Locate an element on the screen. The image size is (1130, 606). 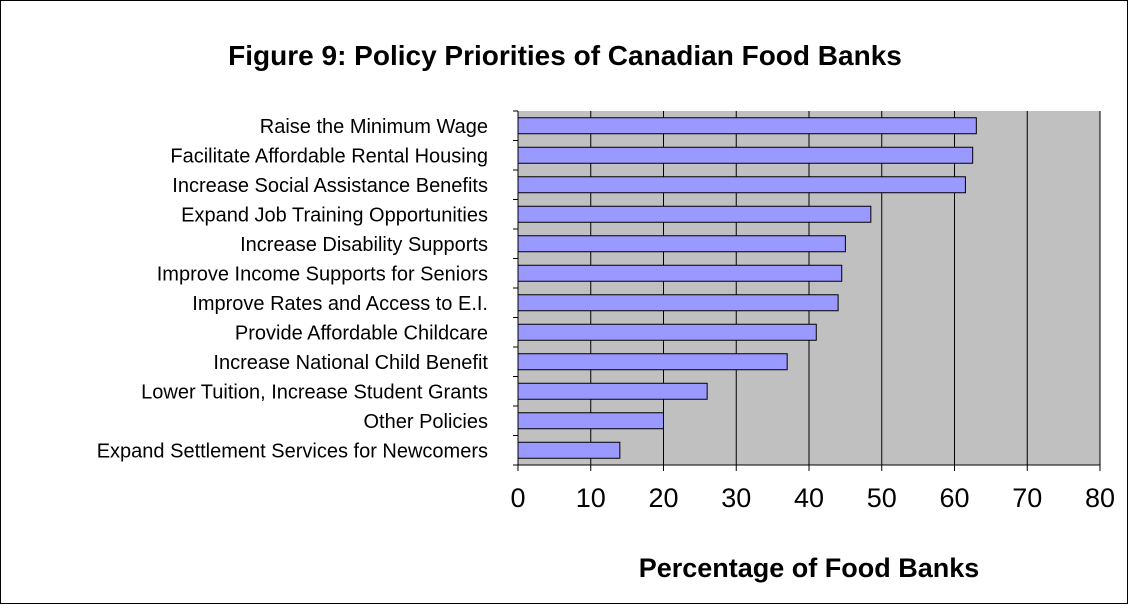
x-tick-label: 80 is located at coordinates (1100, 498).